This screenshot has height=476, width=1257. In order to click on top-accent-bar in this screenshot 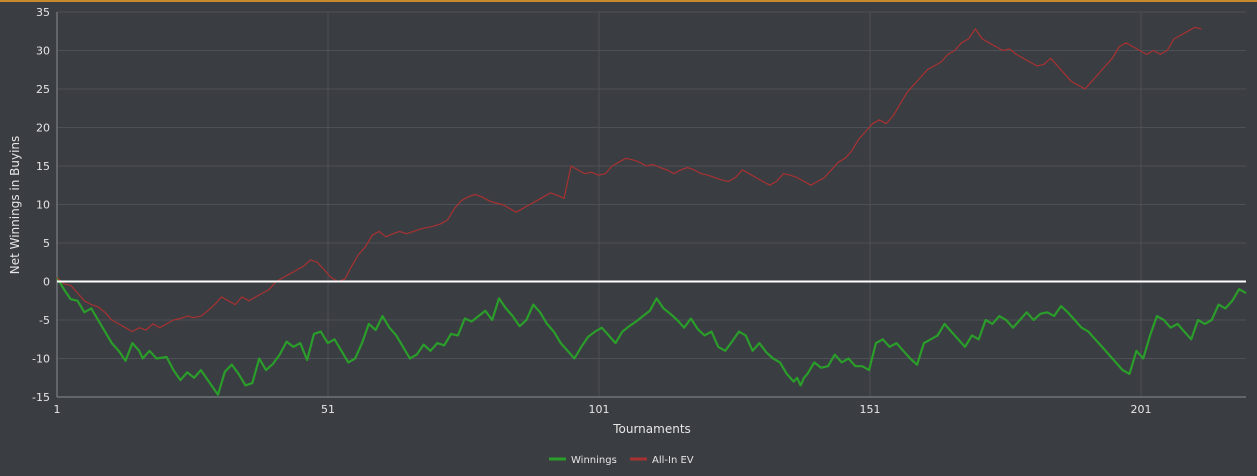, I will do `click(628, 1)`.